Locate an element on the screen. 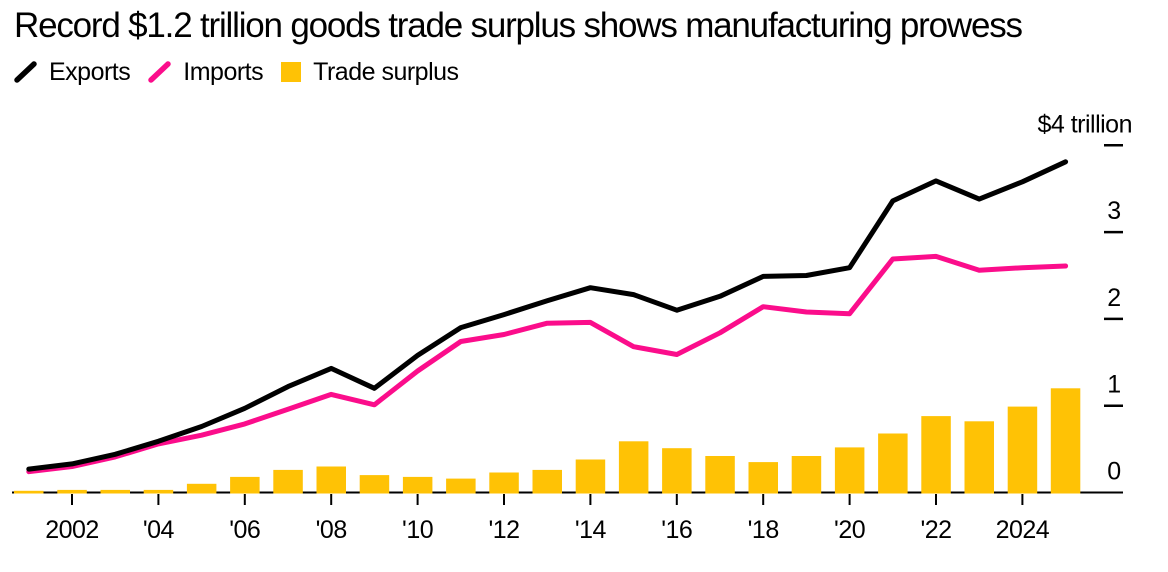  trade-surplus-bar-2010 is located at coordinates (417, 485).